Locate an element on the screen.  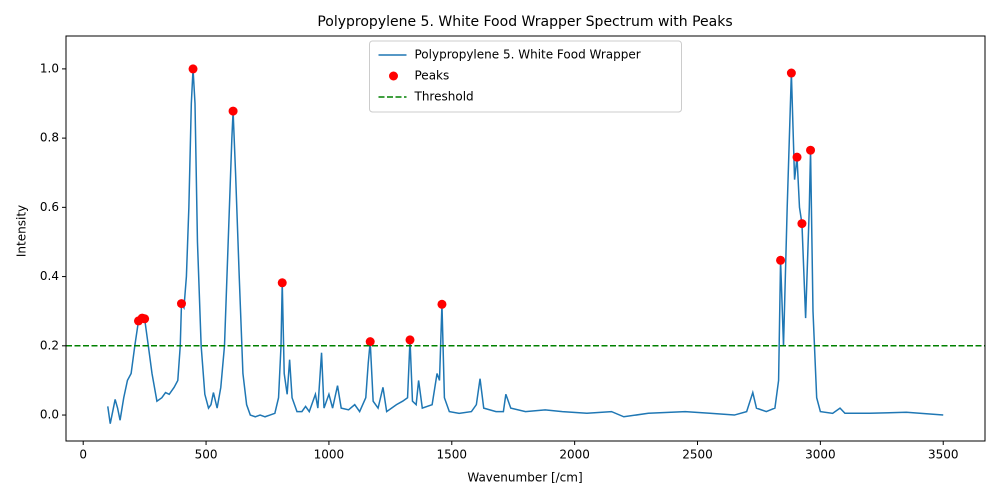
x-tick-label: 1500 is located at coordinates (452, 455).